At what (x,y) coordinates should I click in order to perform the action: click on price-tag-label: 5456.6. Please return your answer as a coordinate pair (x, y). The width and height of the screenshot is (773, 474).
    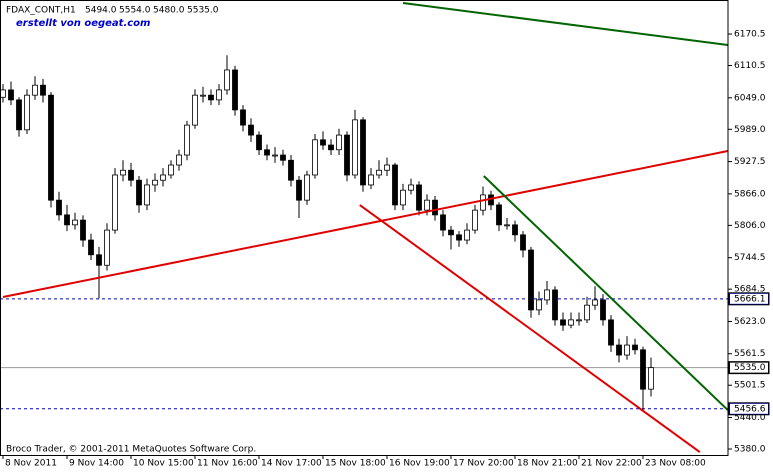
    Looking at the image, I should click on (750, 409).